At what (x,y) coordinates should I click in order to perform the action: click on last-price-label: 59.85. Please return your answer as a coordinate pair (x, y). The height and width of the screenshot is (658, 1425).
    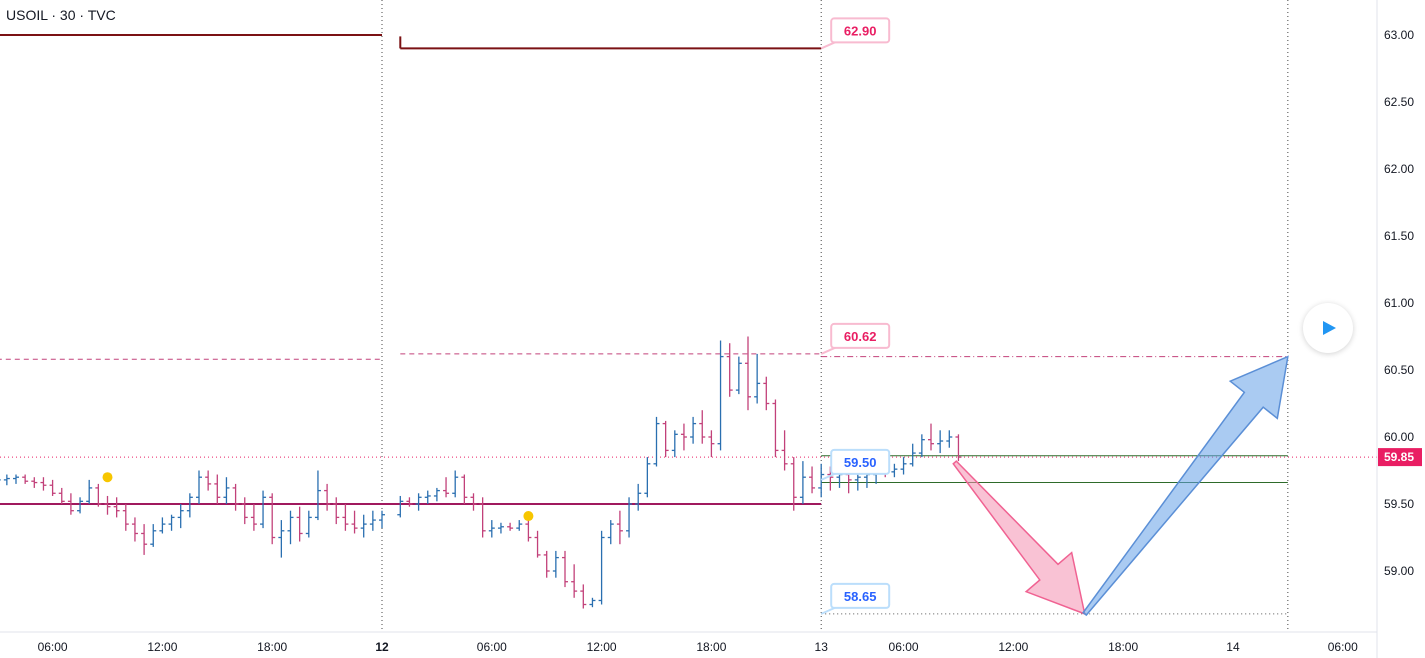
    Looking at the image, I should click on (1399, 457).